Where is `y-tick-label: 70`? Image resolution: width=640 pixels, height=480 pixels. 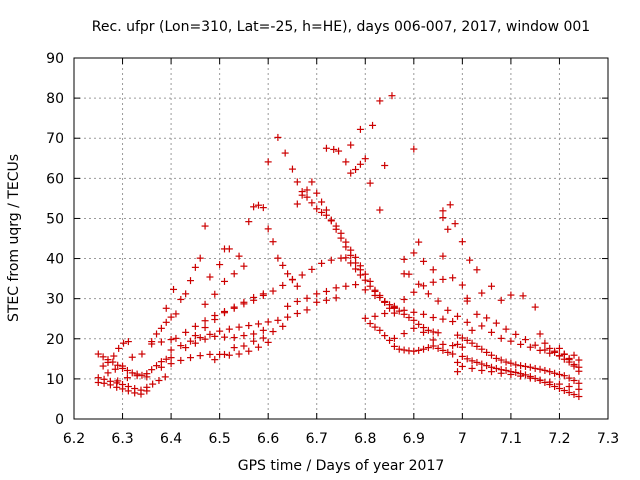 y-tick-label: 70 is located at coordinates (55, 139).